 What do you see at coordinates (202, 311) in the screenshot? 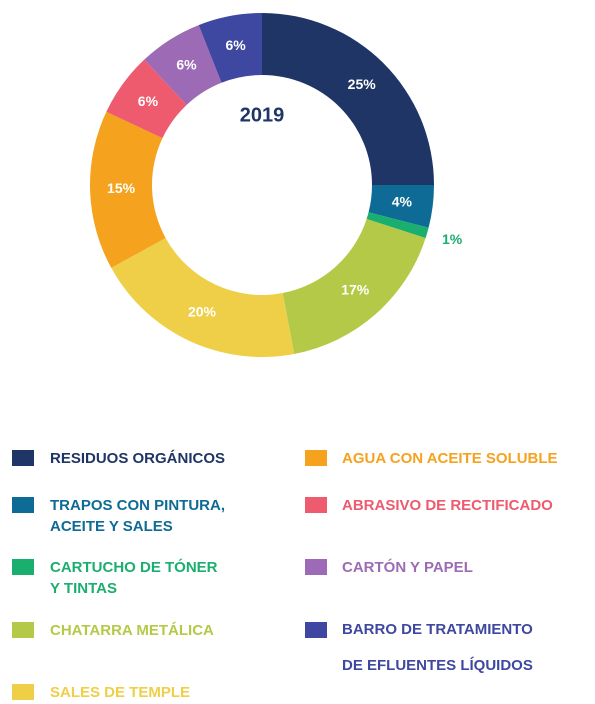
I see `data-label: 20%` at bounding box center [202, 311].